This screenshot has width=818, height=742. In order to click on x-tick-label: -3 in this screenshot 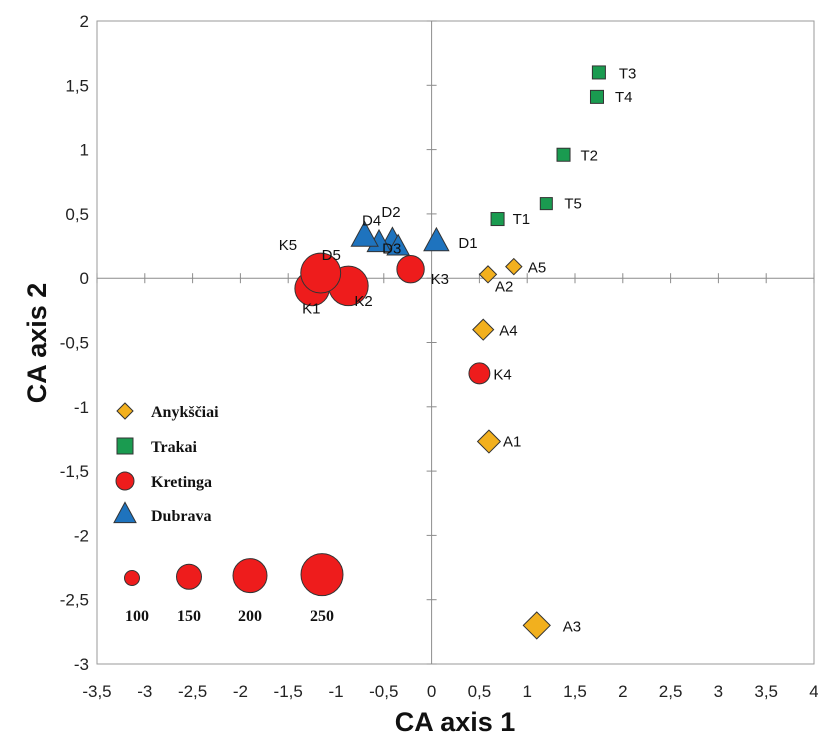, I will do `click(144, 691)`.